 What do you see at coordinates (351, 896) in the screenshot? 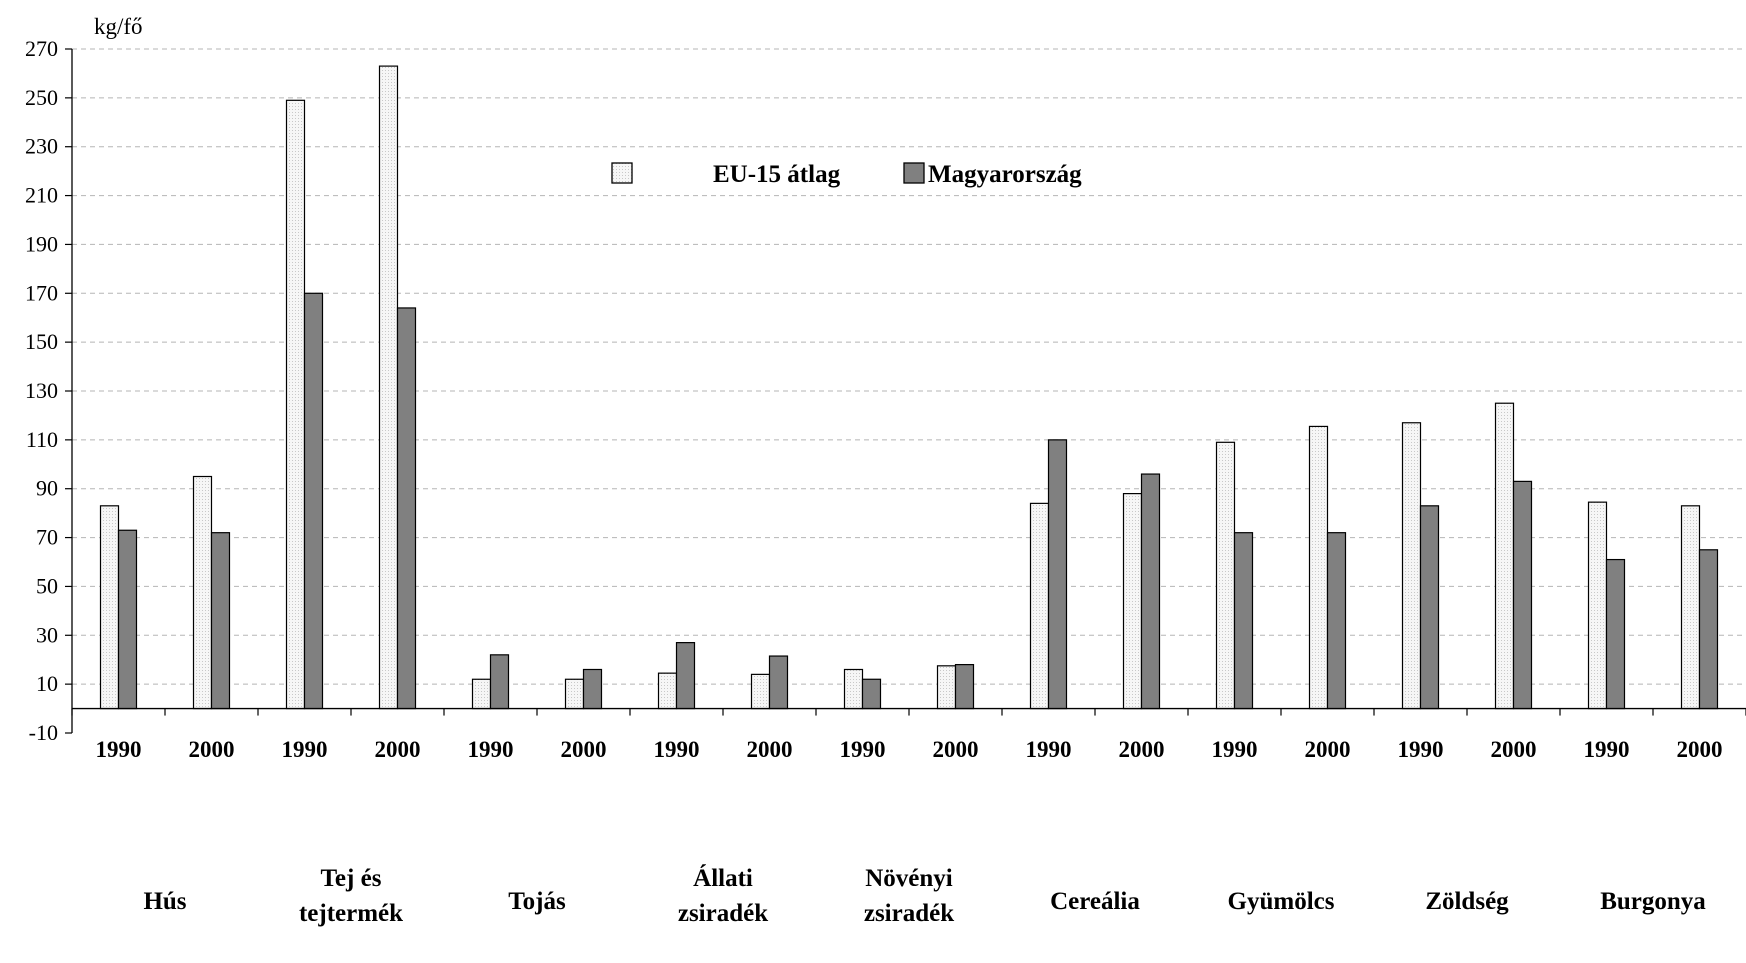
I see `category-group-label: Tej és tejtermék` at bounding box center [351, 896].